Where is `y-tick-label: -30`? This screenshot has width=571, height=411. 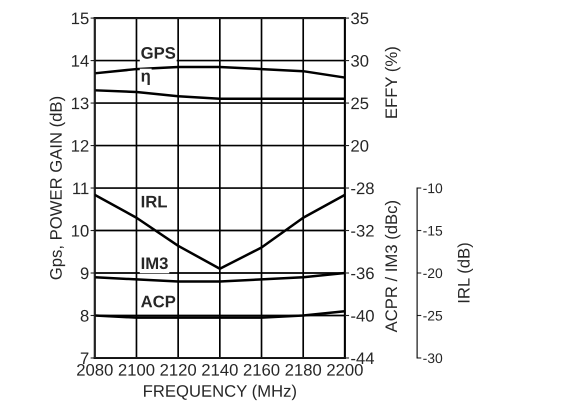 y-tick-label: -30 is located at coordinates (432, 358).